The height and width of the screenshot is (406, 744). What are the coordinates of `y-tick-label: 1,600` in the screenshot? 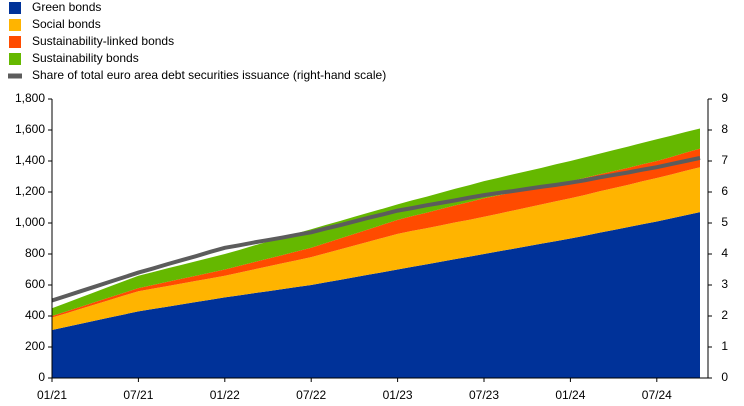 It's located at (30, 129).